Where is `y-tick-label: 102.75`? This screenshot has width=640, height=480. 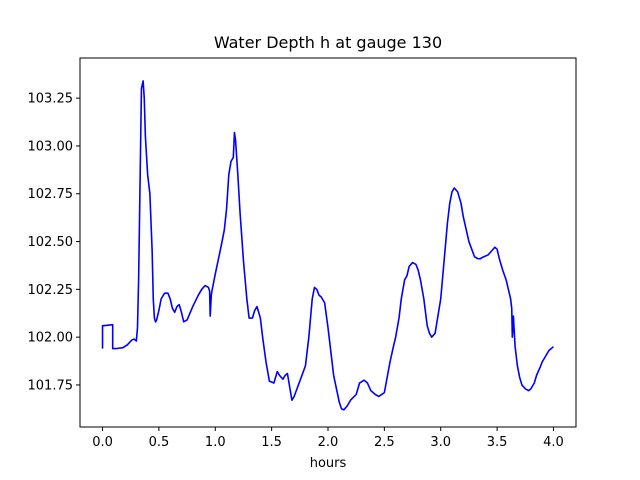
y-tick-label: 102.75 is located at coordinates (51, 194).